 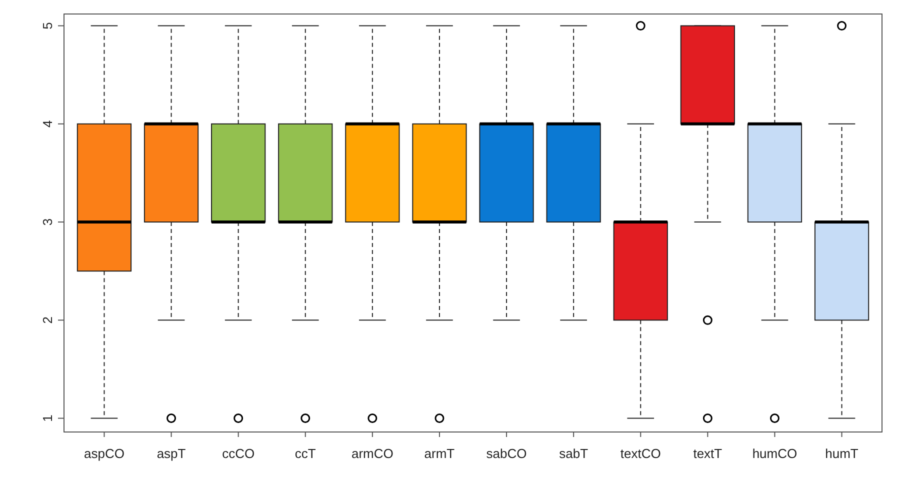 I want to click on x-tick-label: ccCO, so click(x=238, y=453).